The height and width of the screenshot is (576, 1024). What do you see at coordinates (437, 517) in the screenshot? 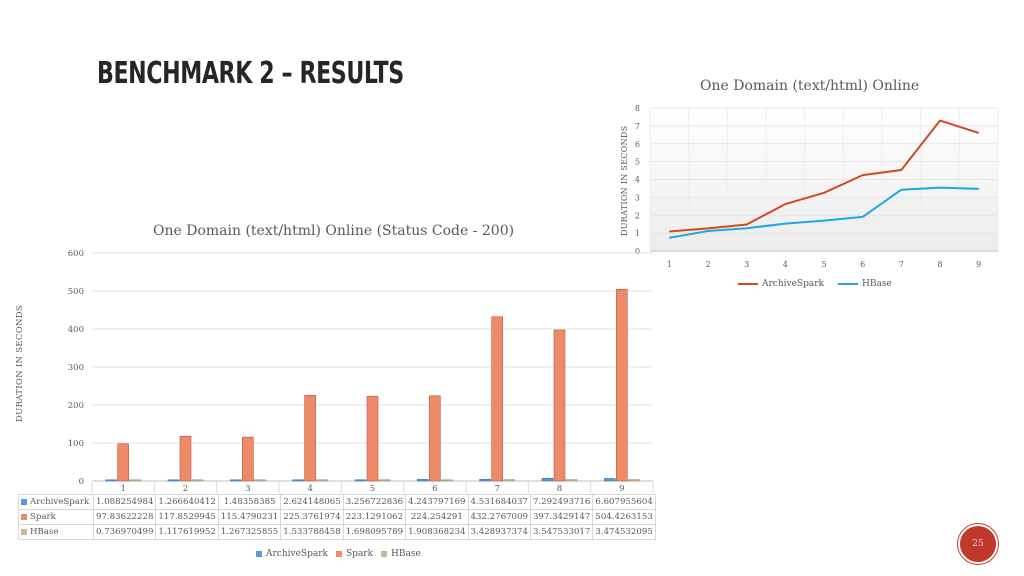
I see `table-cell: 224.254291` at bounding box center [437, 517].